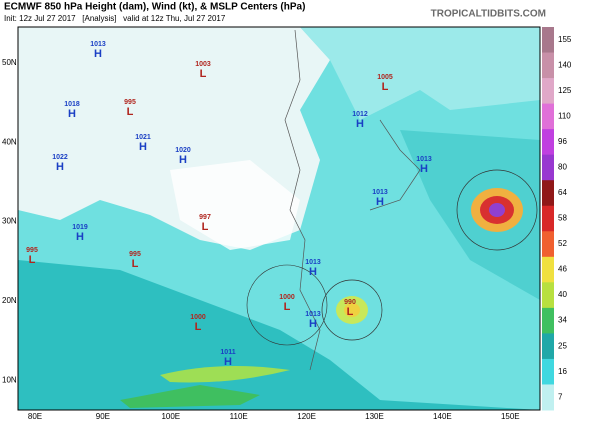 Image resolution: width=600 pixels, height=428 pixels. What do you see at coordinates (203, 64) in the screenshot?
I see `center-value: 1003` at bounding box center [203, 64].